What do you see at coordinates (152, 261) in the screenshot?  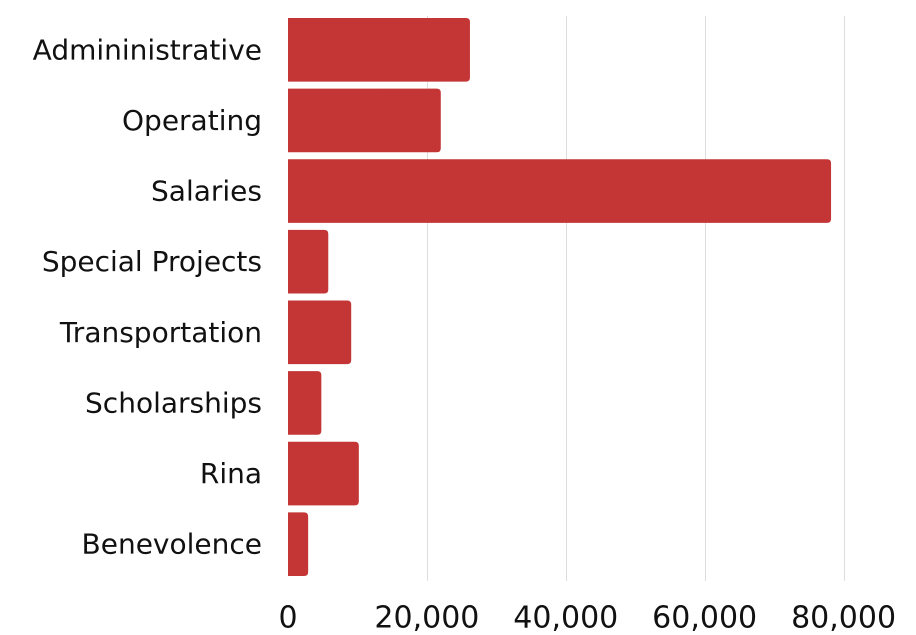 I see `category-label-special-projects: Special Projects` at bounding box center [152, 261].